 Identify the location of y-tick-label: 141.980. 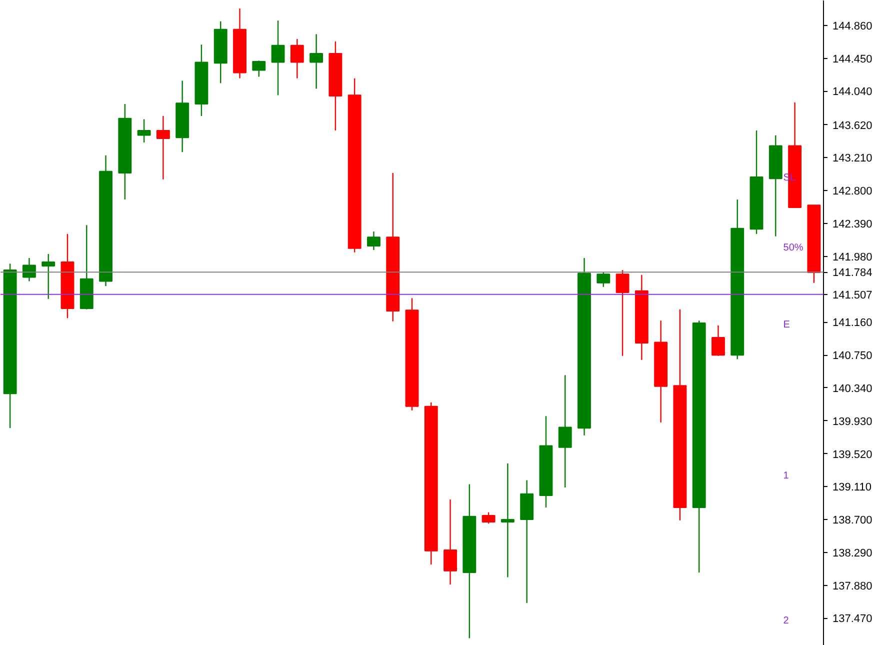
(852, 257).